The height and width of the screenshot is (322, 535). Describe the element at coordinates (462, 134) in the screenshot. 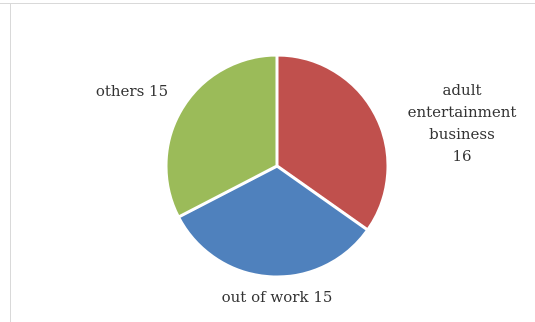

I see `data-label-line: business` at that location.